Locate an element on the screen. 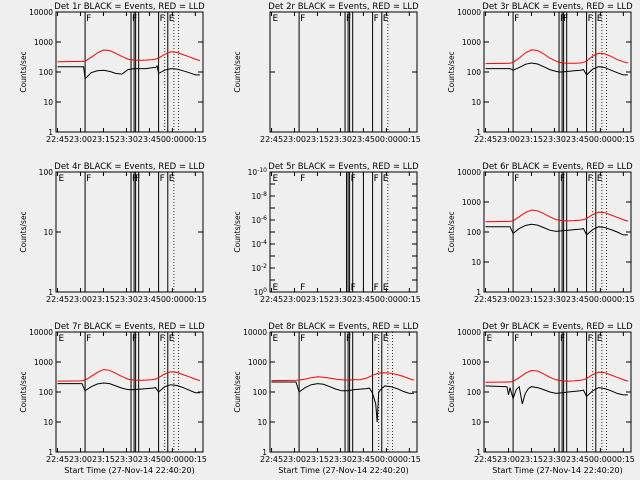  y-tick-label: 10⁻⁶ is located at coordinates (259, 220).